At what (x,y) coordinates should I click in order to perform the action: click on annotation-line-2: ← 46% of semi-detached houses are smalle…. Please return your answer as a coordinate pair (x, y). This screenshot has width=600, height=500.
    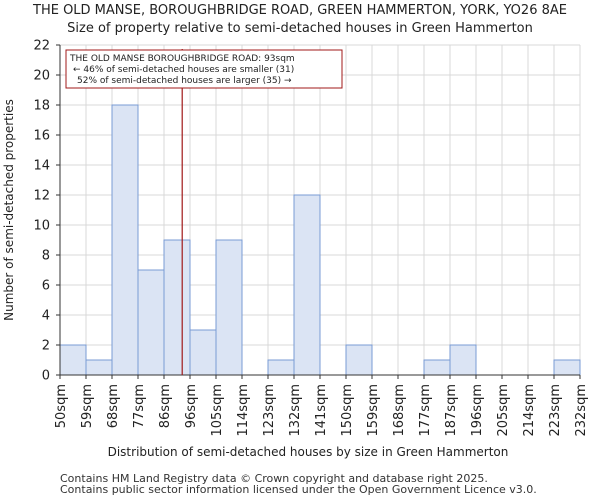
    Looking at the image, I should click on (183, 70).